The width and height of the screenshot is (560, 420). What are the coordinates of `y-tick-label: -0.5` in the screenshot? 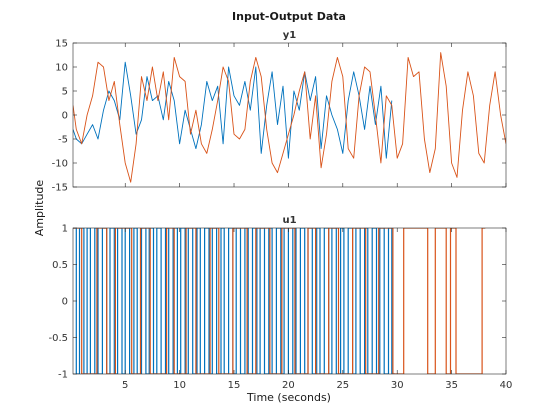 It's located at (58, 338).